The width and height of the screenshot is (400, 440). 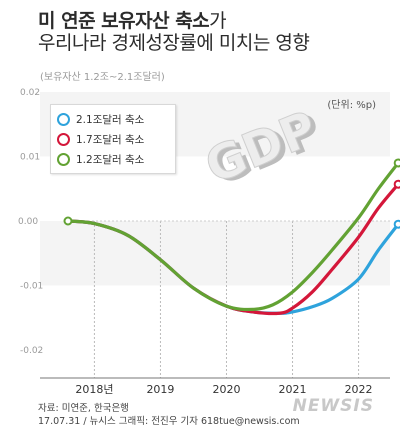 I want to click on y-tick-label: 0.01, so click(x=30, y=158).